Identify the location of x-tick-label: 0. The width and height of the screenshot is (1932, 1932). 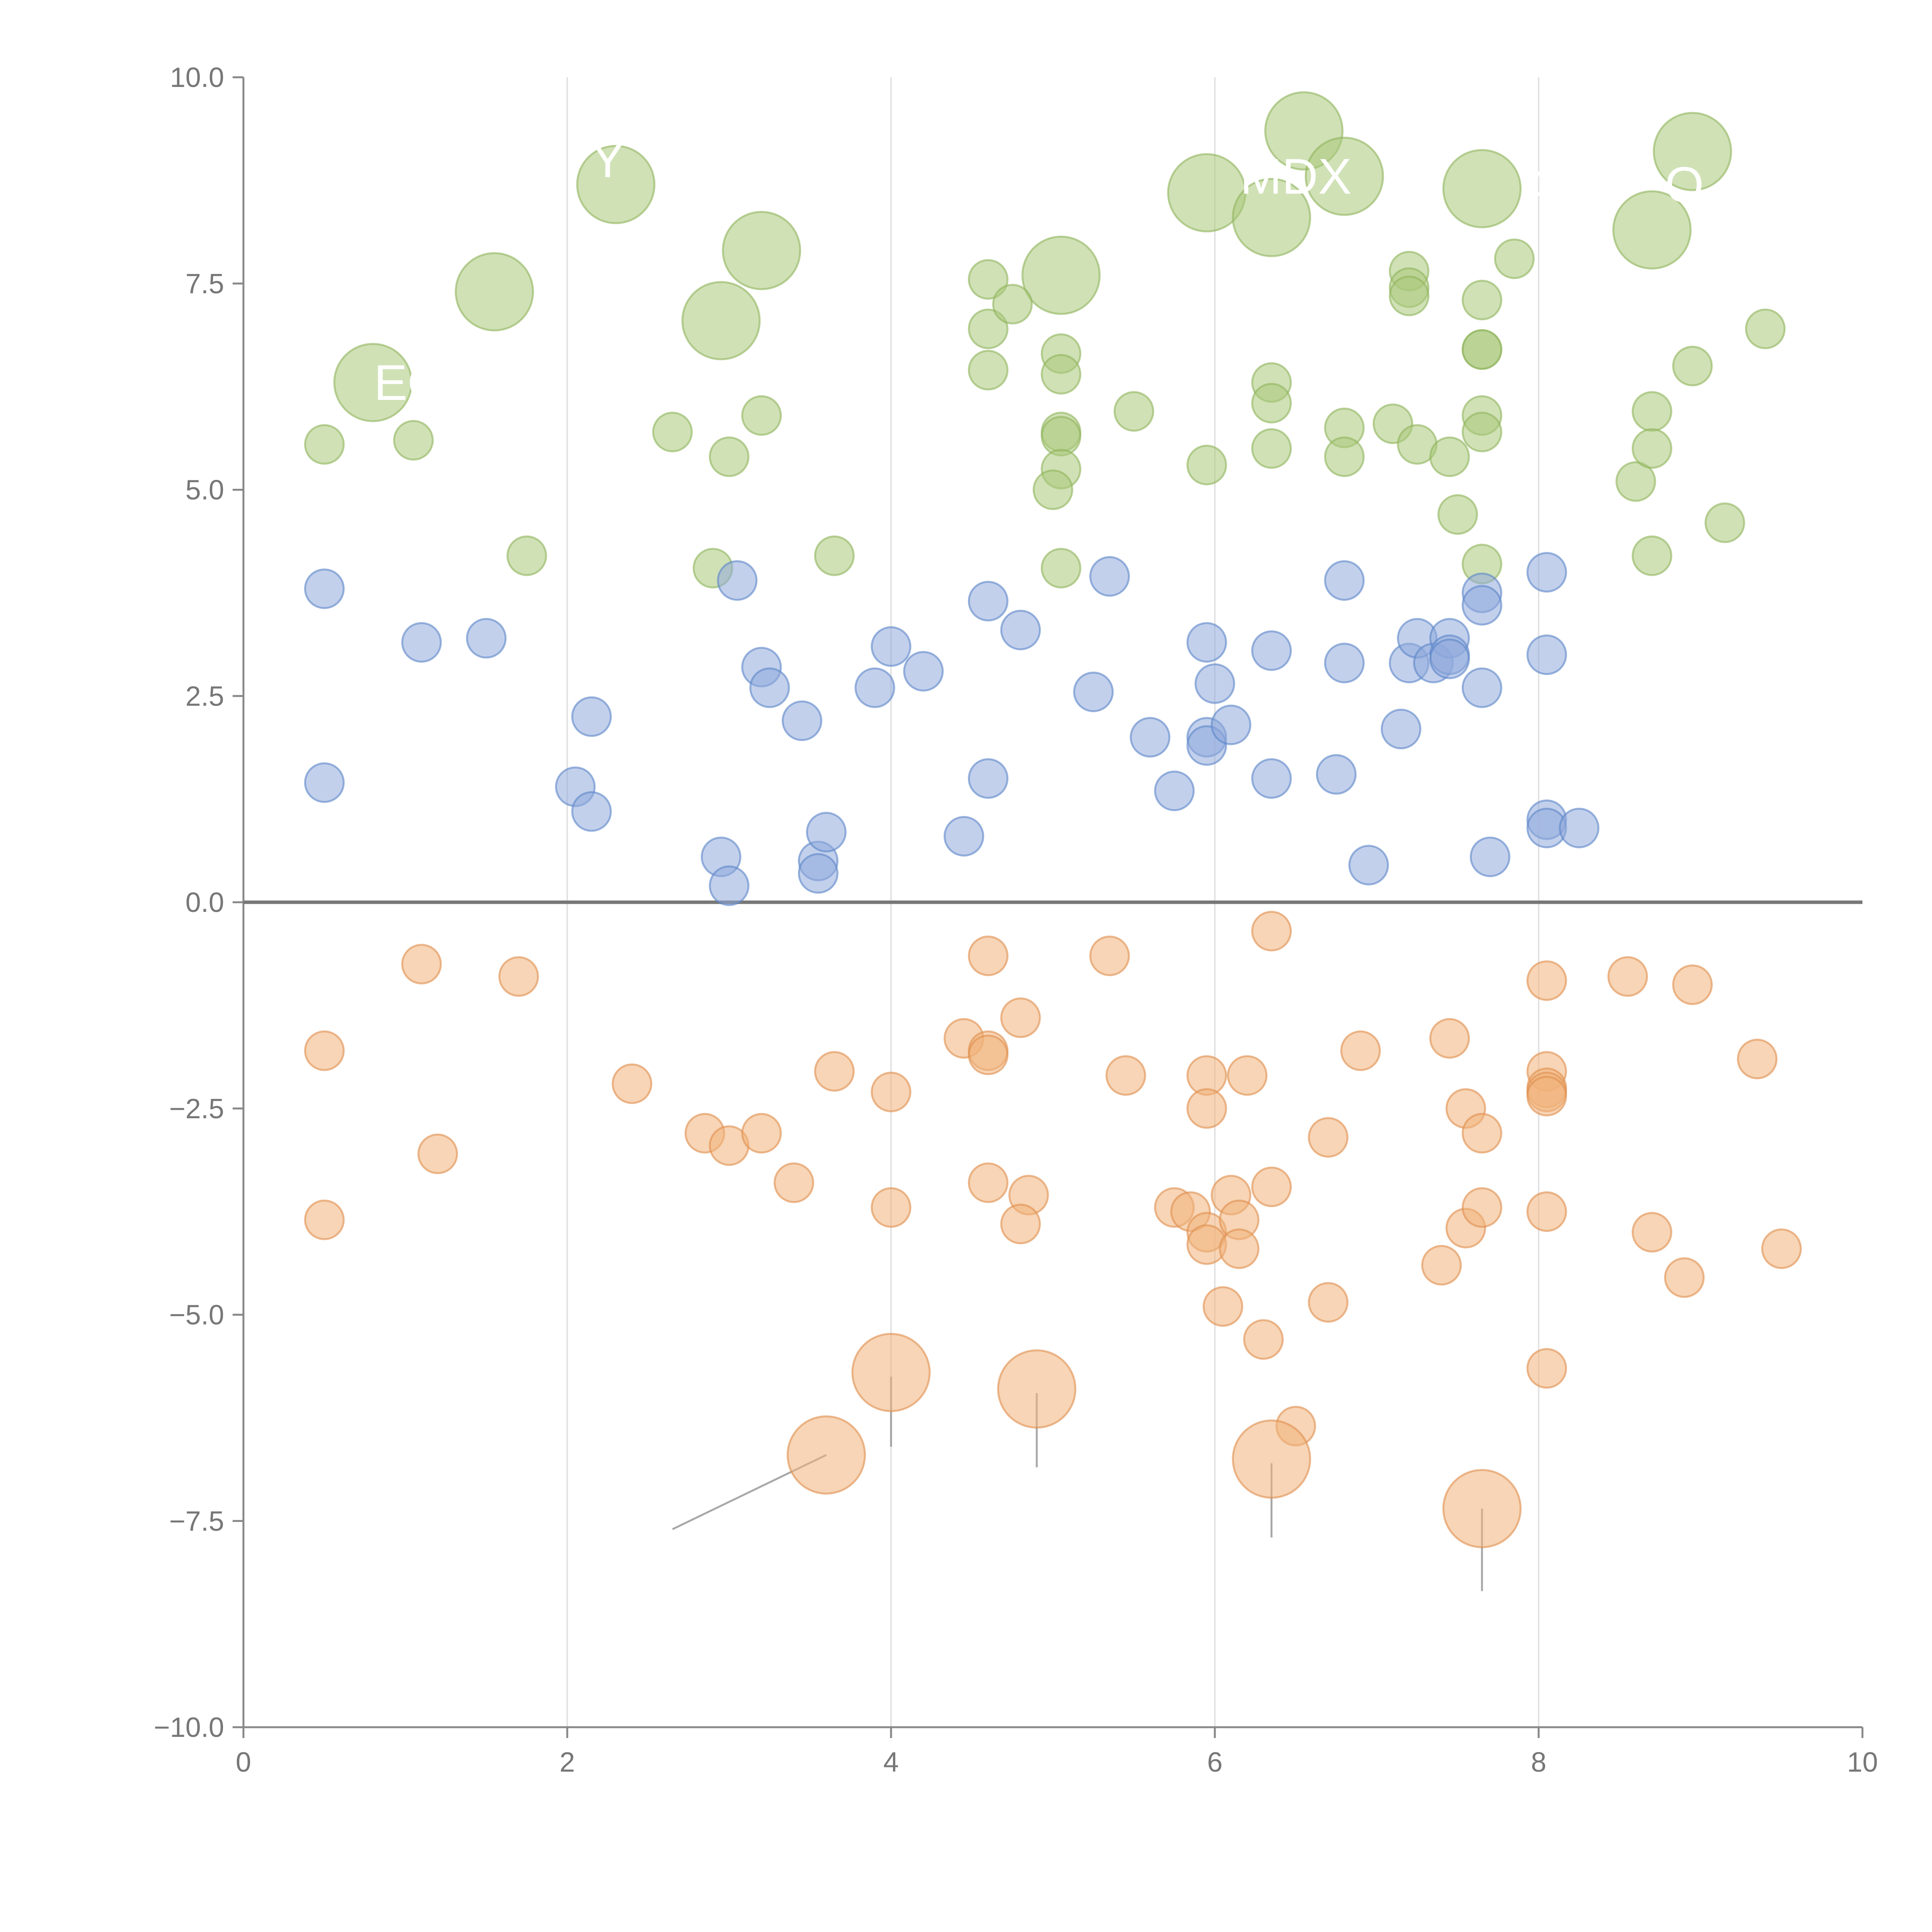
(244, 1763).